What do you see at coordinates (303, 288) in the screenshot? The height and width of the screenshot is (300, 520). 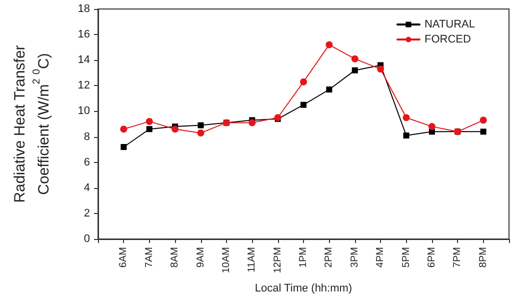 I see `x-axis-title: Local Time (hh:mm)` at bounding box center [303, 288].